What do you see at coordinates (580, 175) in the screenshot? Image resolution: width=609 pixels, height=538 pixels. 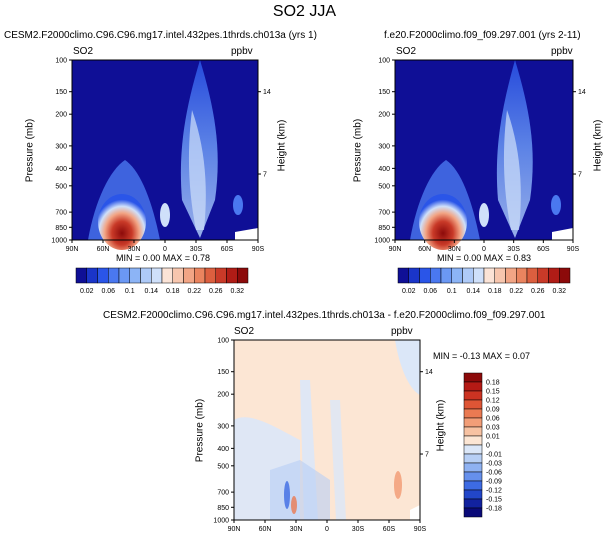 I see `panel2-ytick-right-label: 7` at bounding box center [580, 175].